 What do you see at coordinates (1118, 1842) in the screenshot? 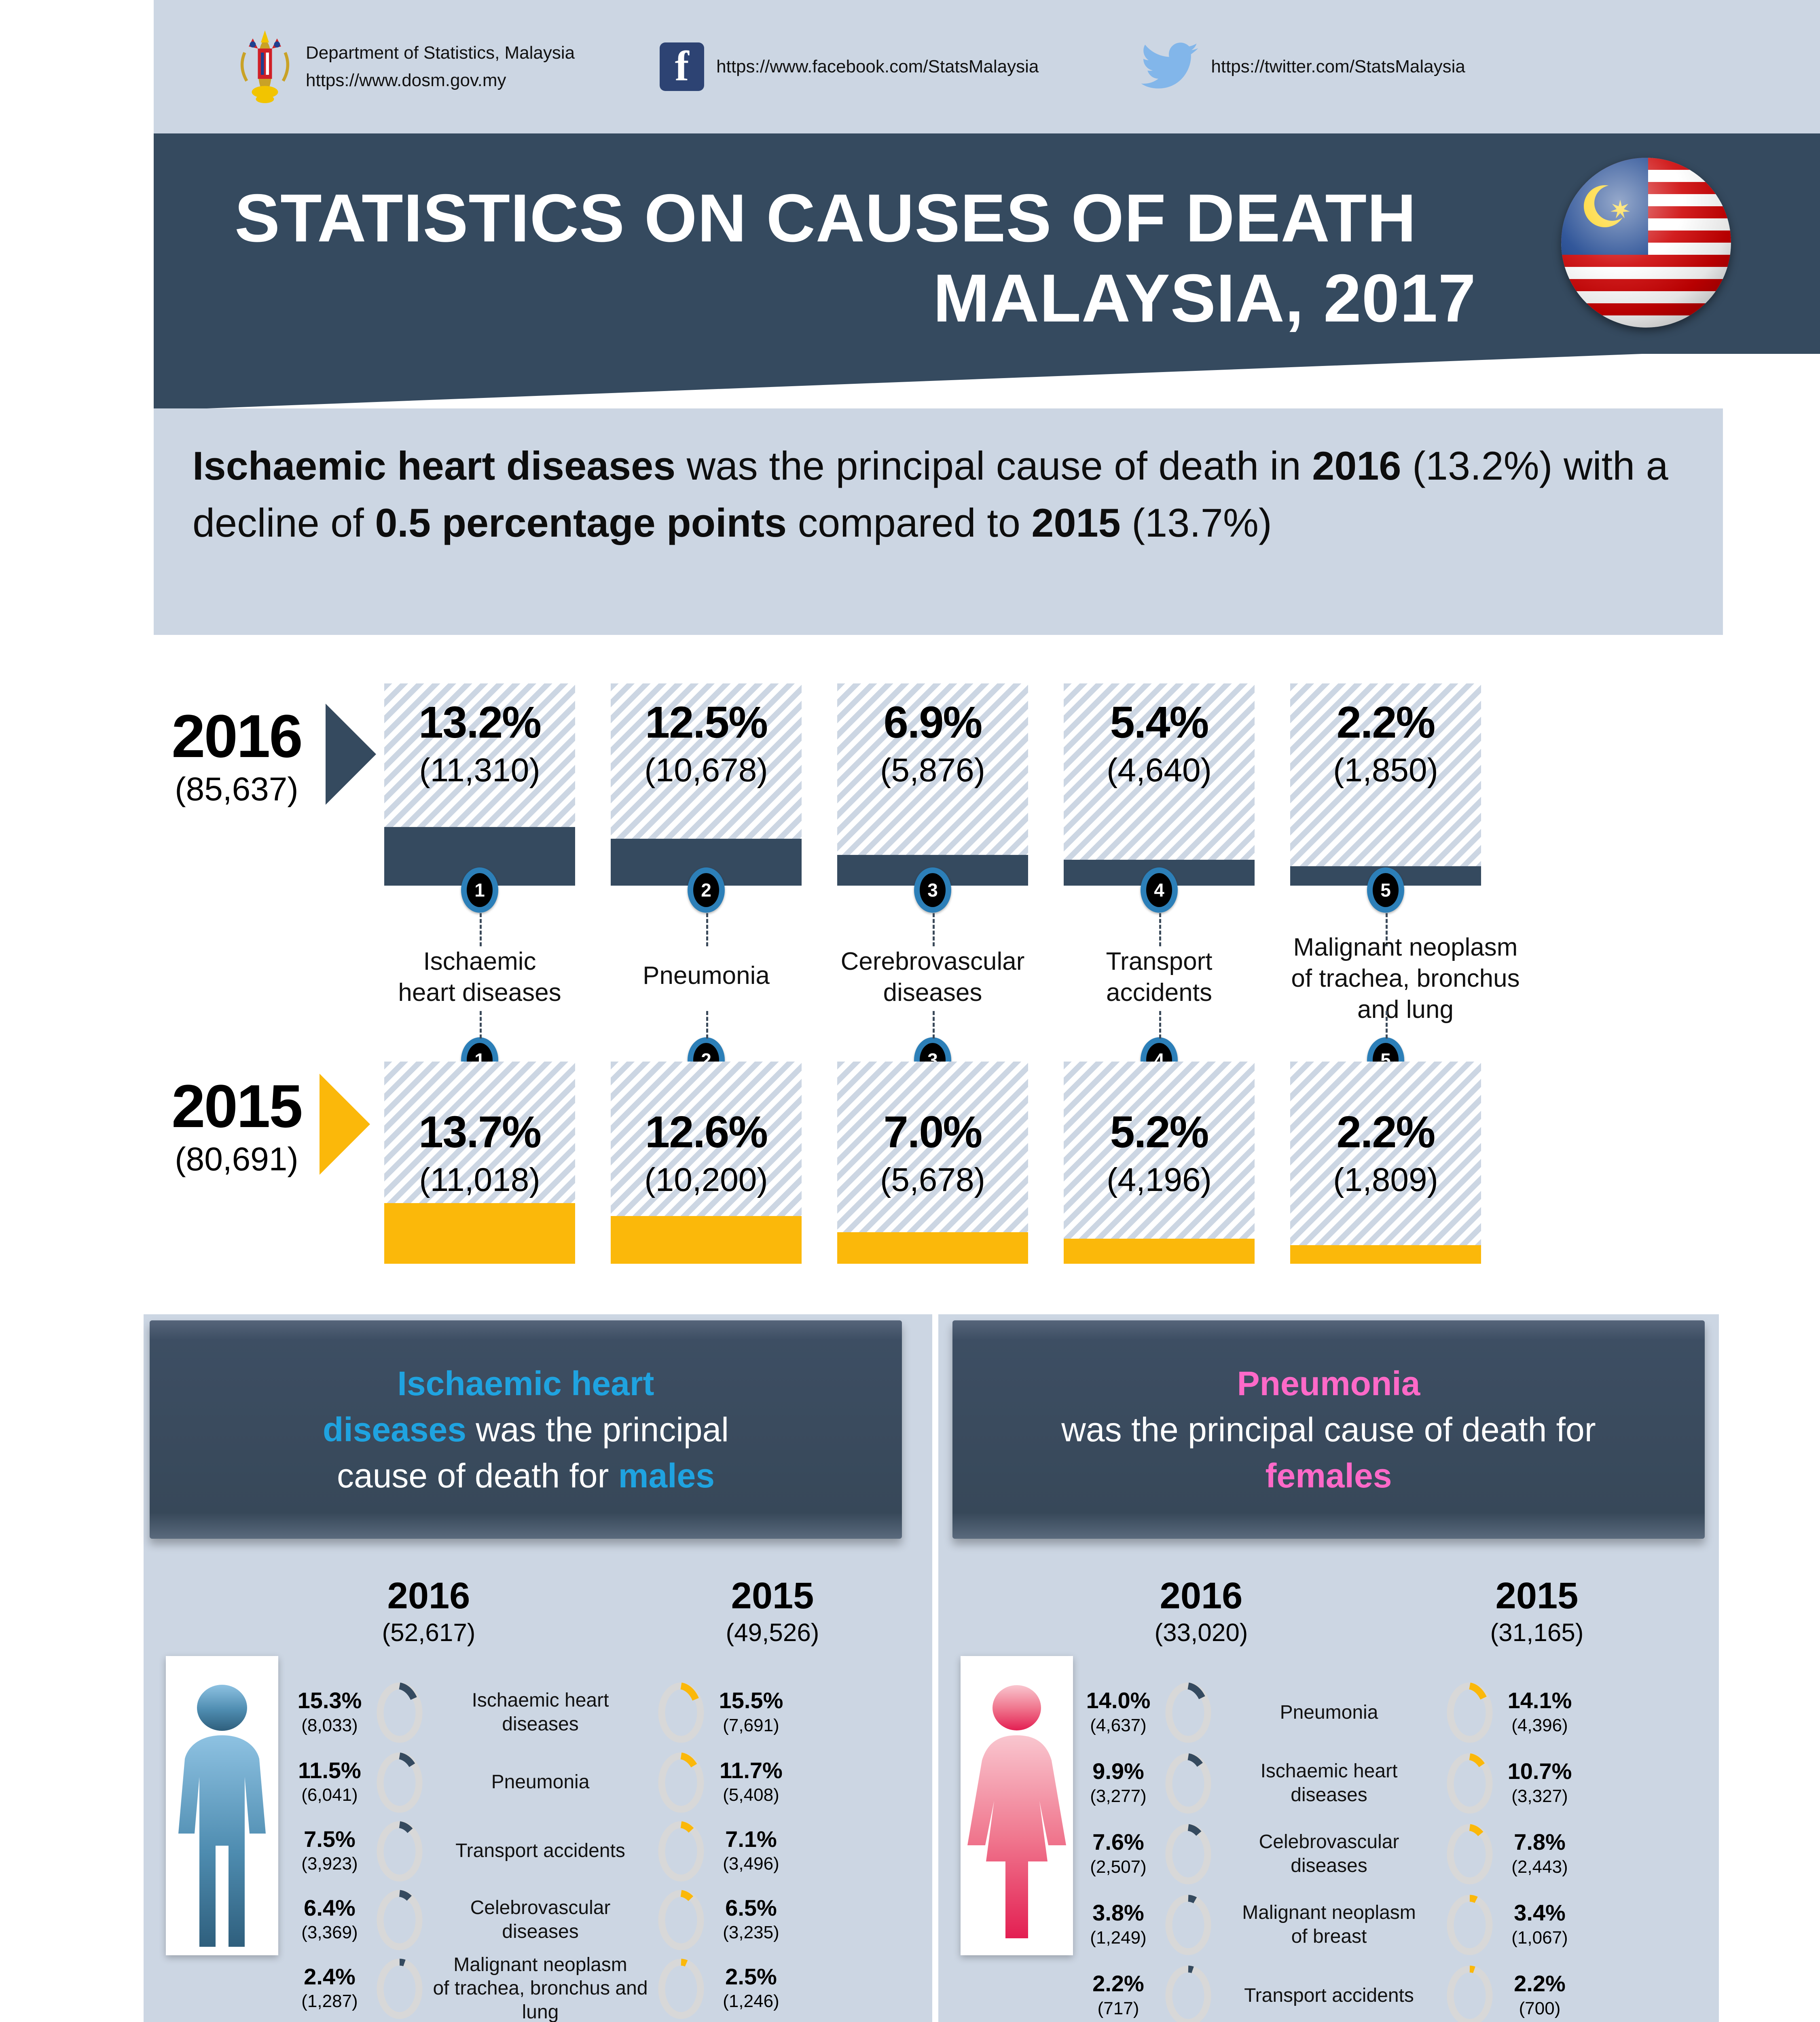
I see `female-2016-pct-3: 7.6%` at bounding box center [1118, 1842].